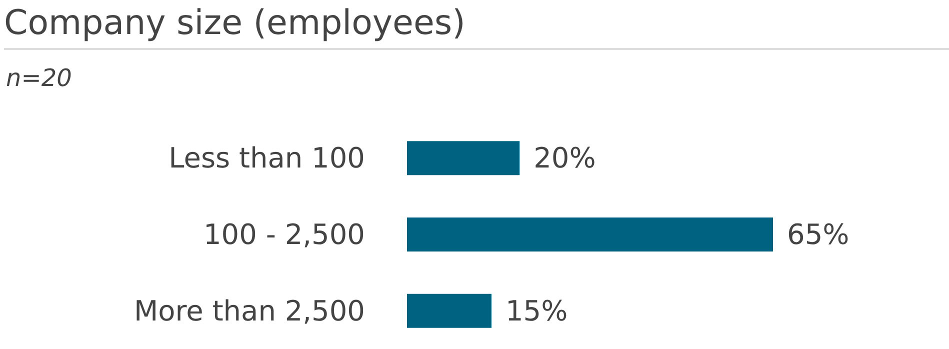  Describe the element at coordinates (536, 311) in the screenshot. I see `data-label: 15%` at that location.